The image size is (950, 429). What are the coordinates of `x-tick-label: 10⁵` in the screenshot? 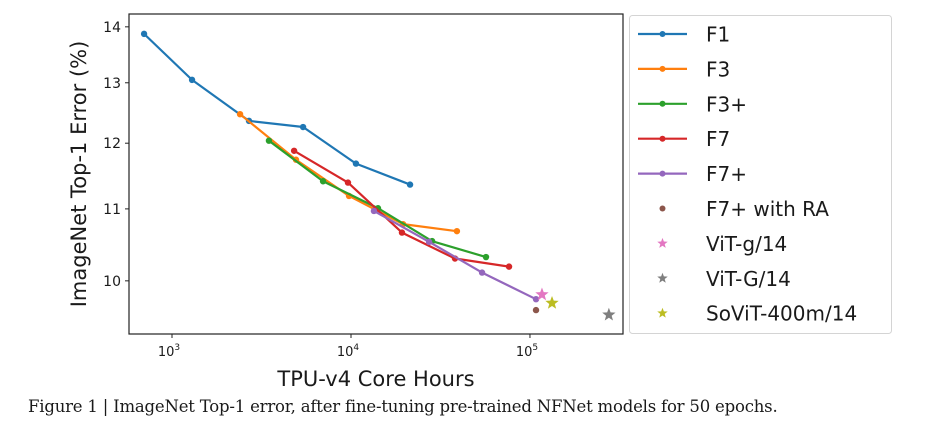 It's located at (527, 351).